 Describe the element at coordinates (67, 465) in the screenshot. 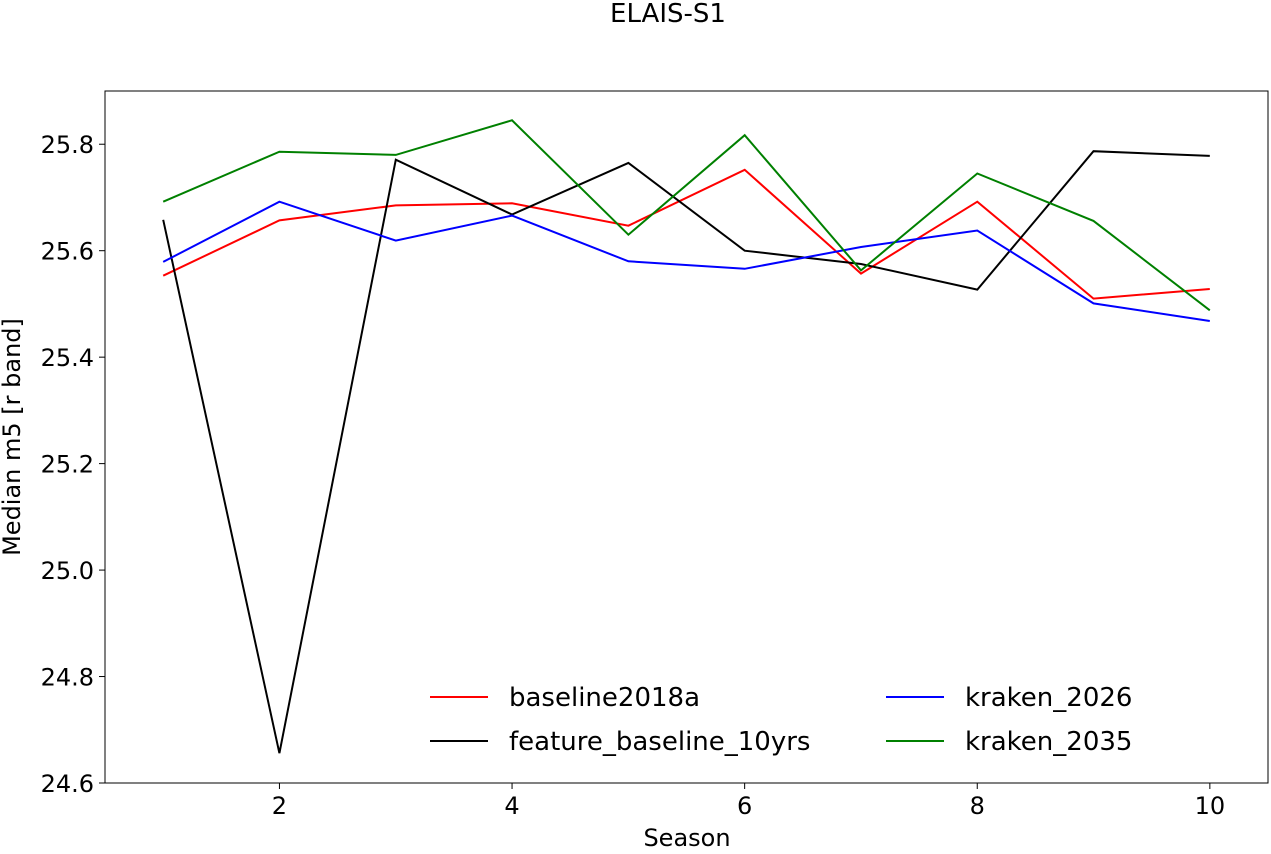

I see `y-tick-label: 25.2` at that location.